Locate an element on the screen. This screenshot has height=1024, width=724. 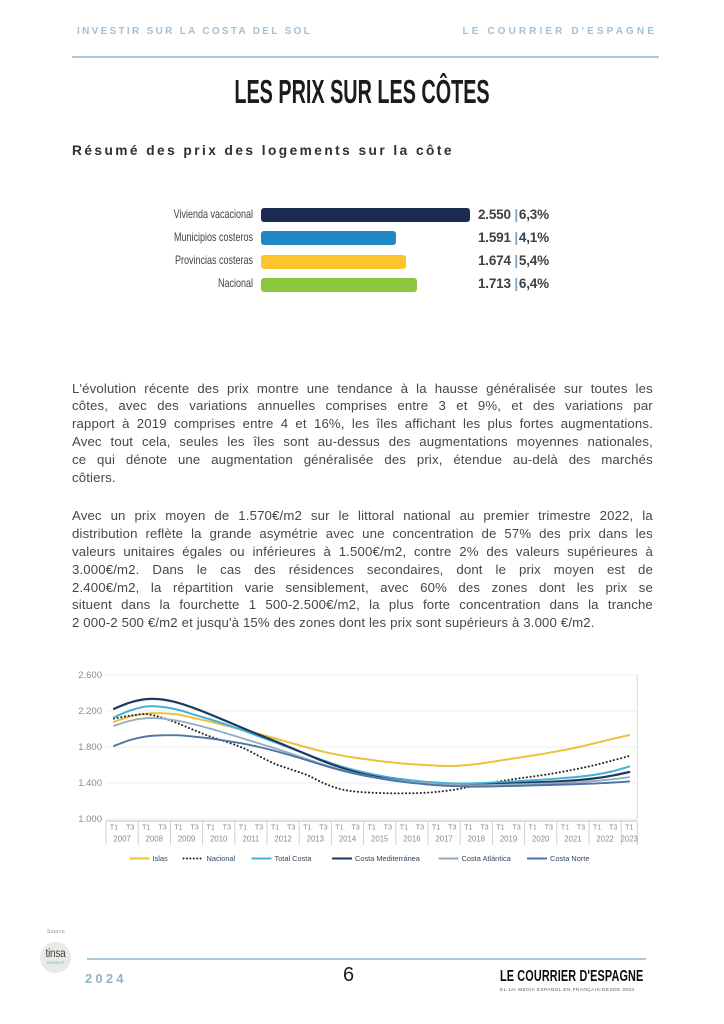
svg-text: Islas is located at coordinates (161, 858).